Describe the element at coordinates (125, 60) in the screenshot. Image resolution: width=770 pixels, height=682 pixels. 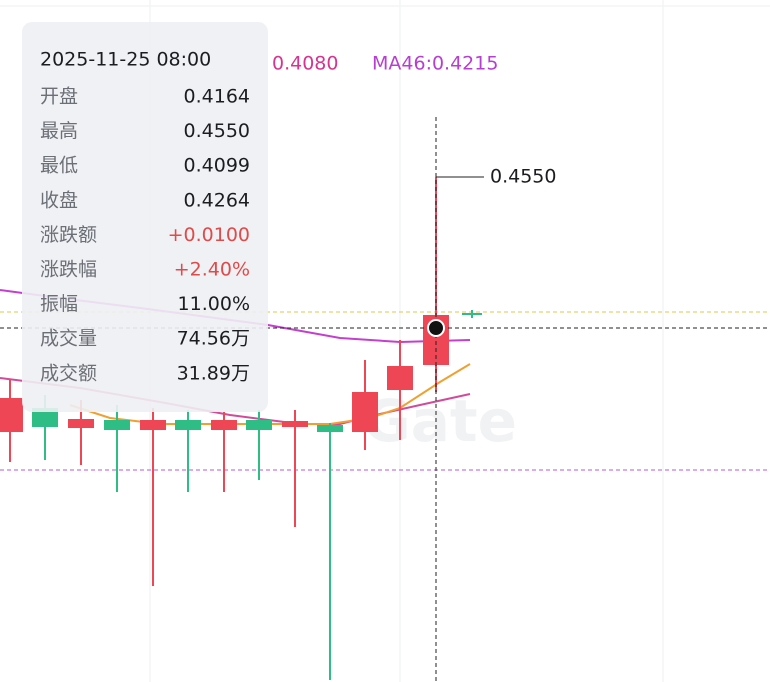
I see `tooltip-datetime: 2025-11-25 08:00` at that location.